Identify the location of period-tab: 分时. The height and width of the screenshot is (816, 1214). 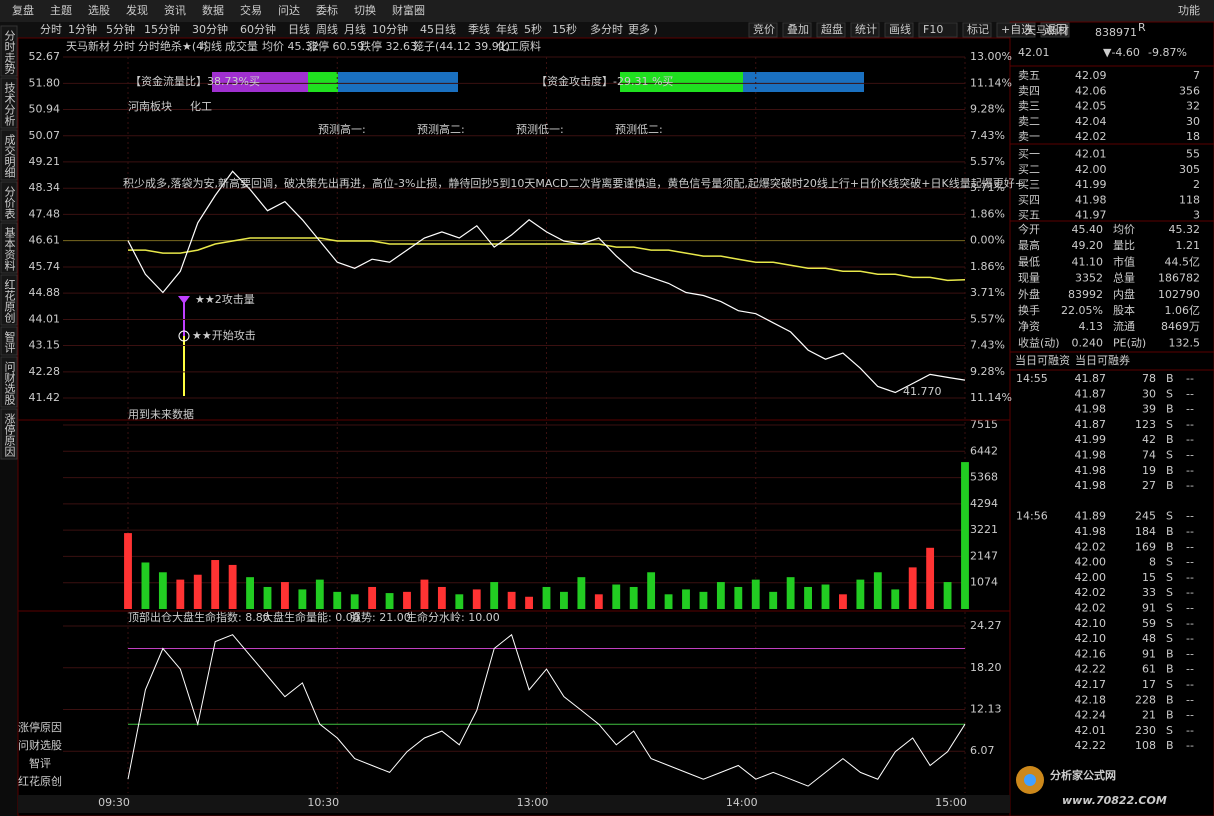
(51, 29).